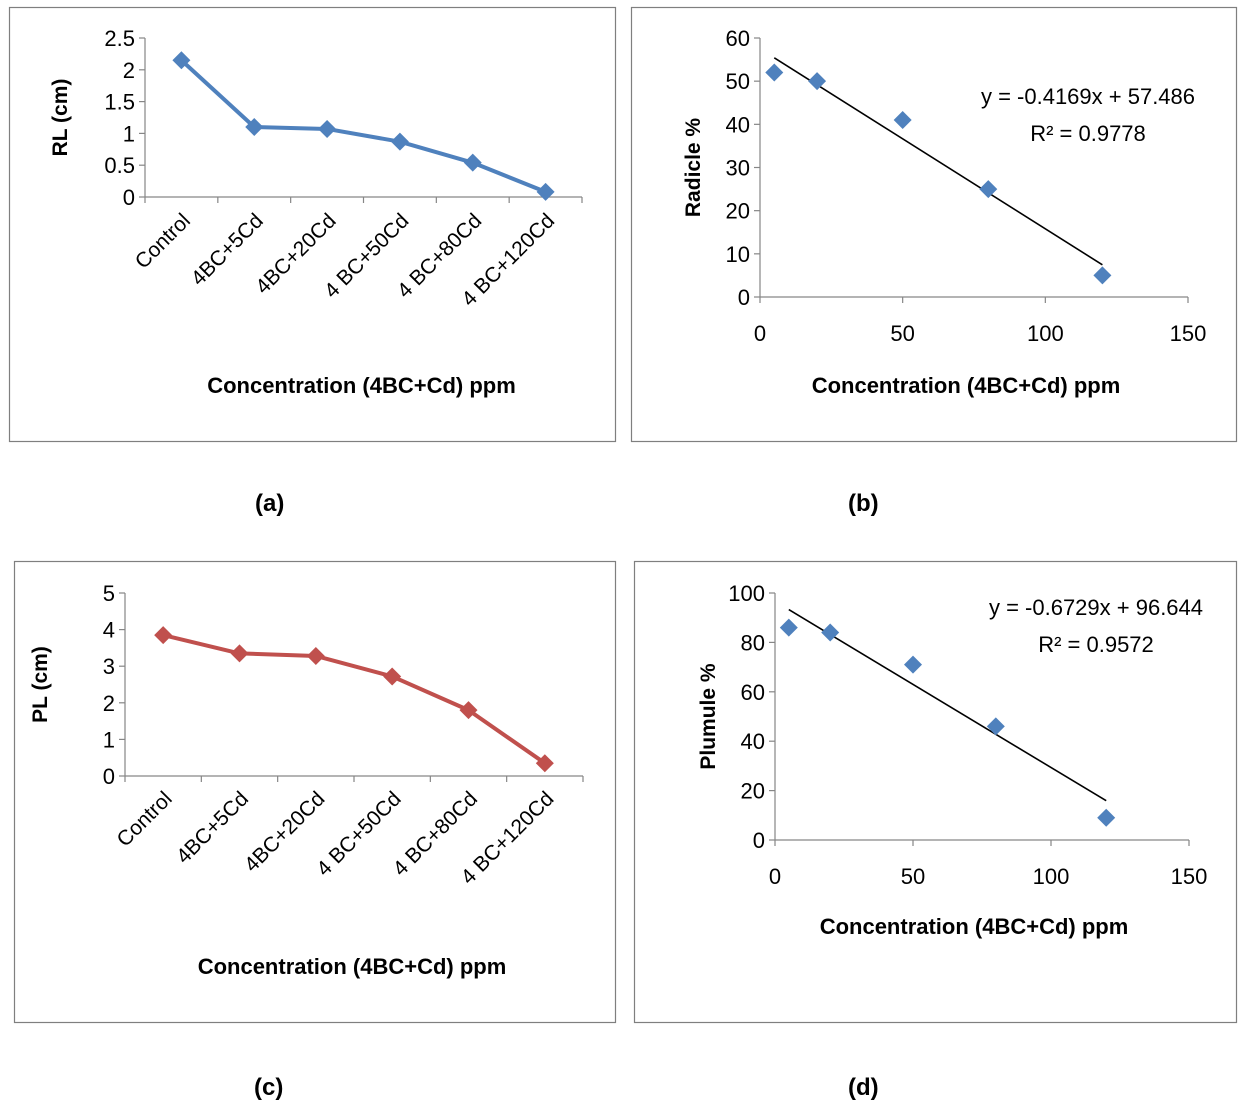 This screenshot has width=1238, height=1109. I want to click on panel-label-c: (c), so click(269, 1087).